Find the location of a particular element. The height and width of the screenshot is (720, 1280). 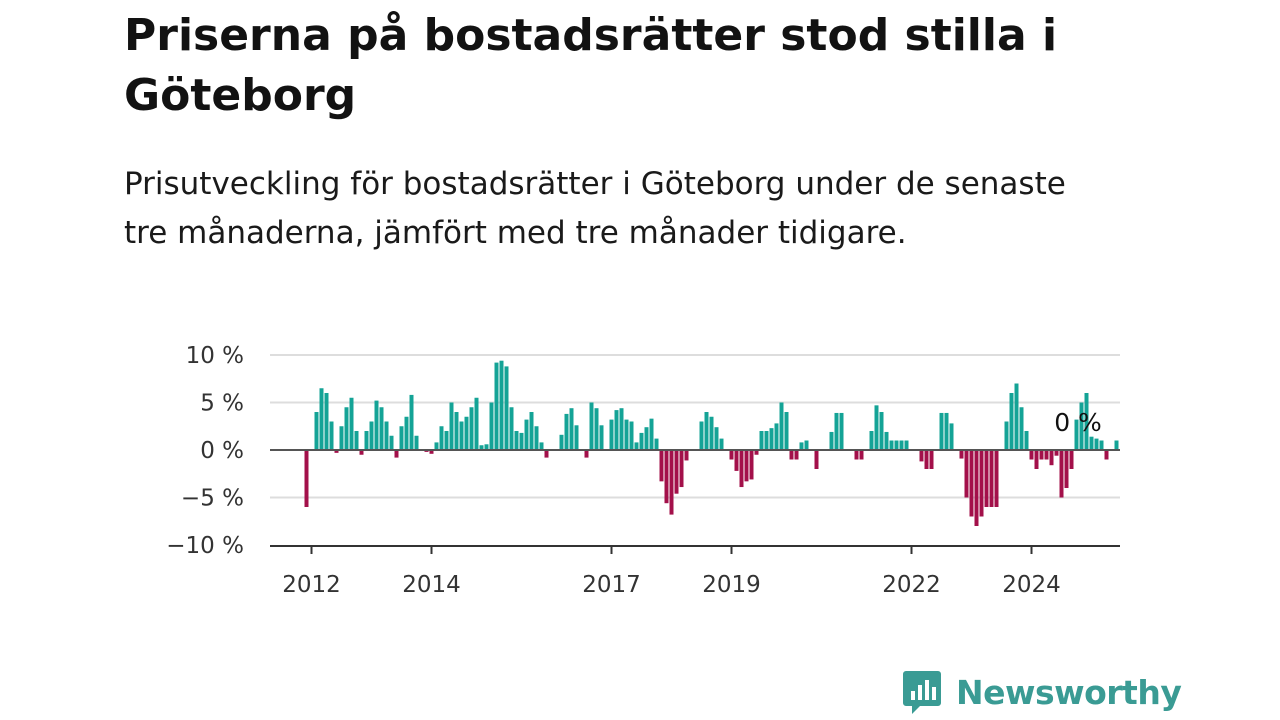

x-tick-label: 2012 is located at coordinates (311, 585).